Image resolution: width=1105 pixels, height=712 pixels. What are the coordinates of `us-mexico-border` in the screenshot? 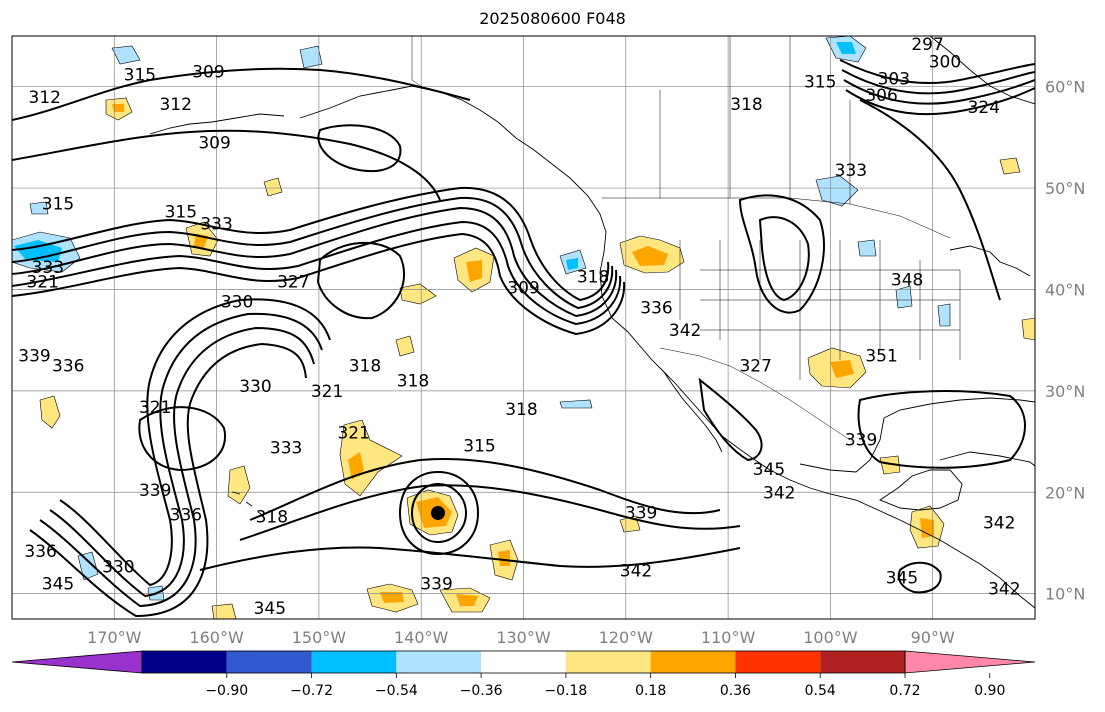 It's located at (755, 394).